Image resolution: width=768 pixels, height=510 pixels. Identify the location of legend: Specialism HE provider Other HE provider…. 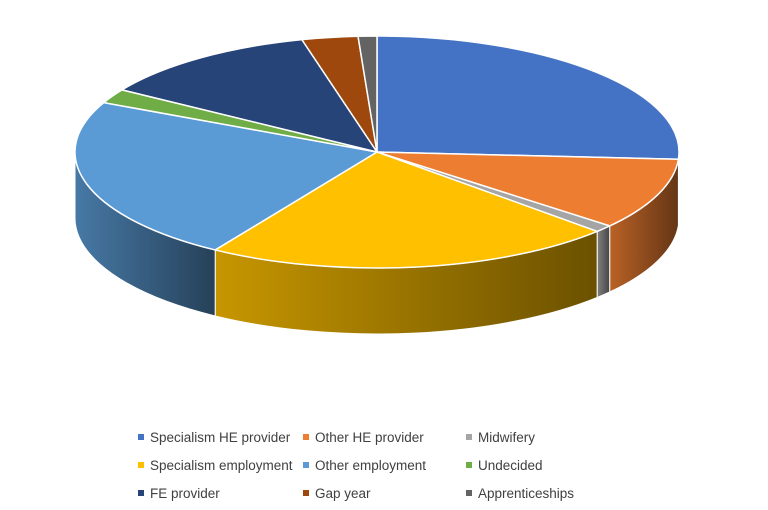
(368, 468).